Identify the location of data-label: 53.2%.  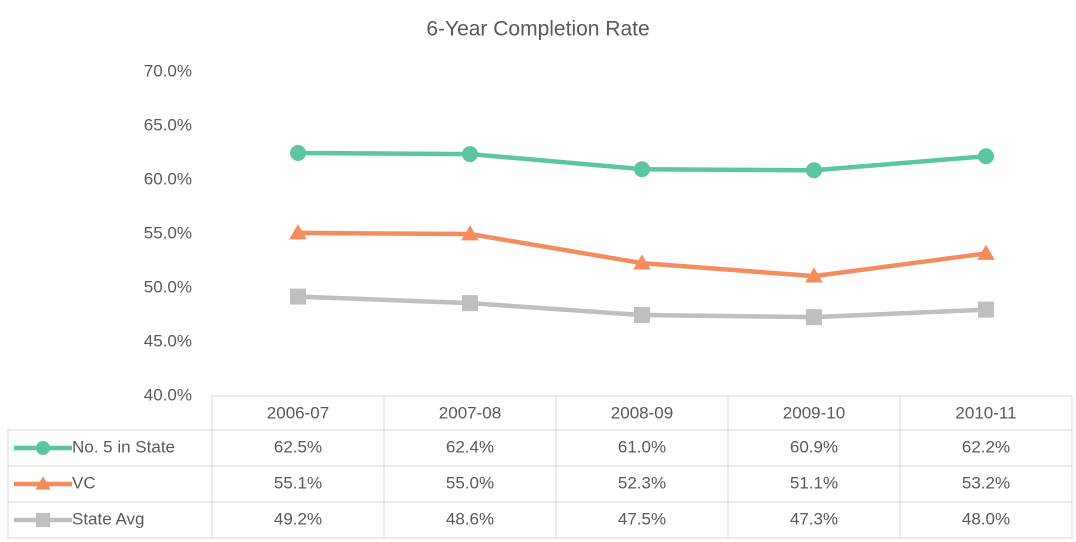
(986, 482).